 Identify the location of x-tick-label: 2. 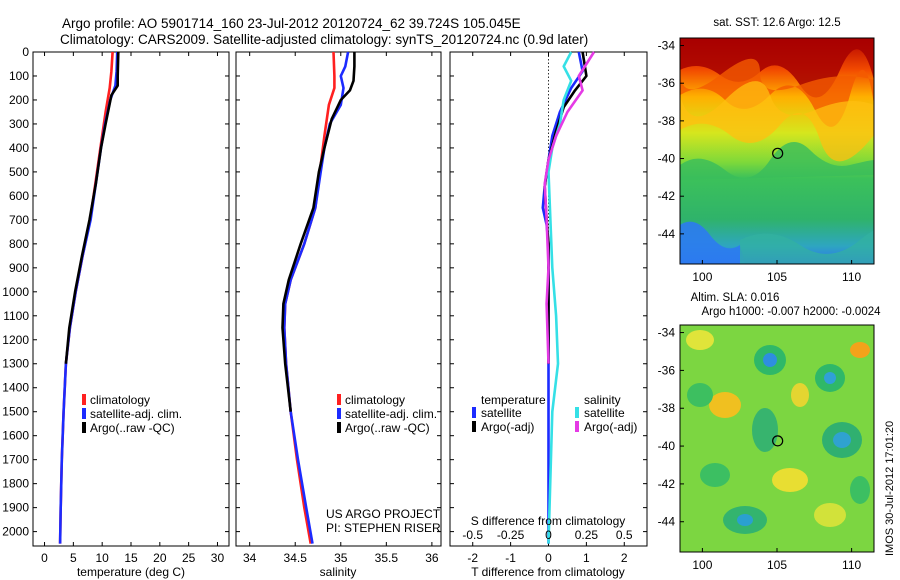
(624, 558).